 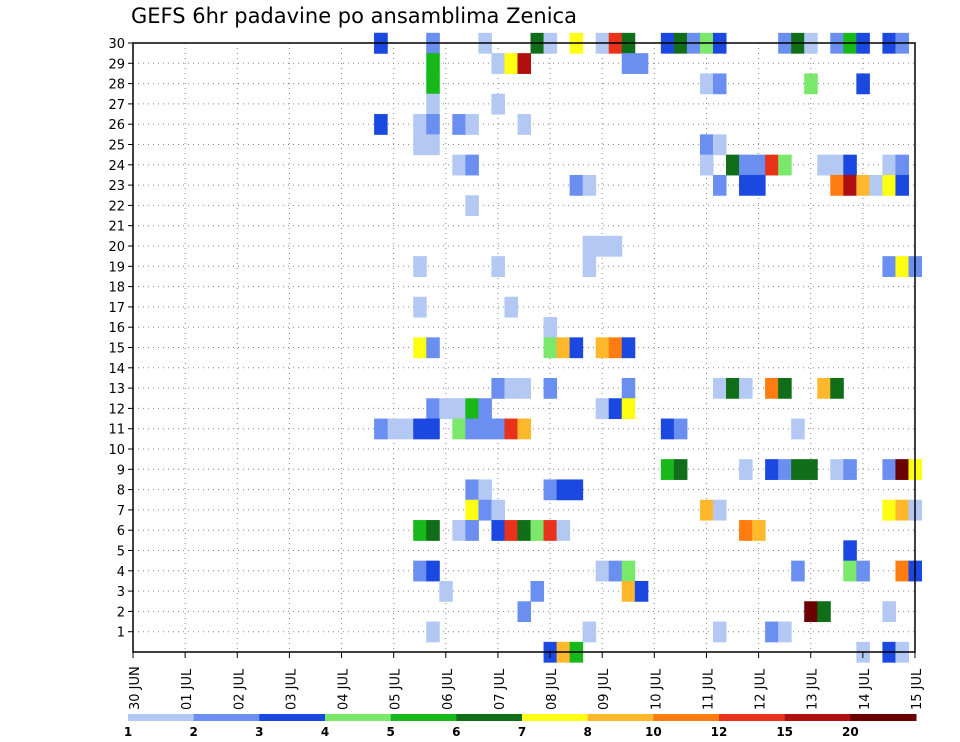 I want to click on y-tick-label: 19, so click(x=116, y=267).